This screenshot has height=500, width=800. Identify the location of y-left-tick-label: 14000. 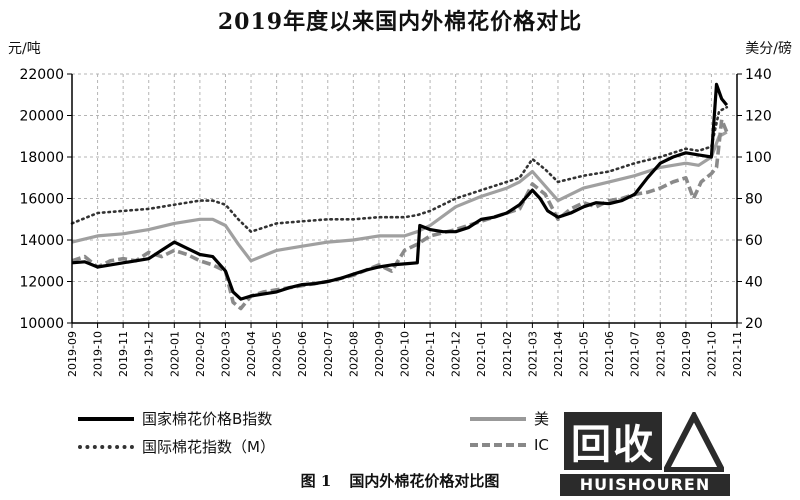
(41, 241).